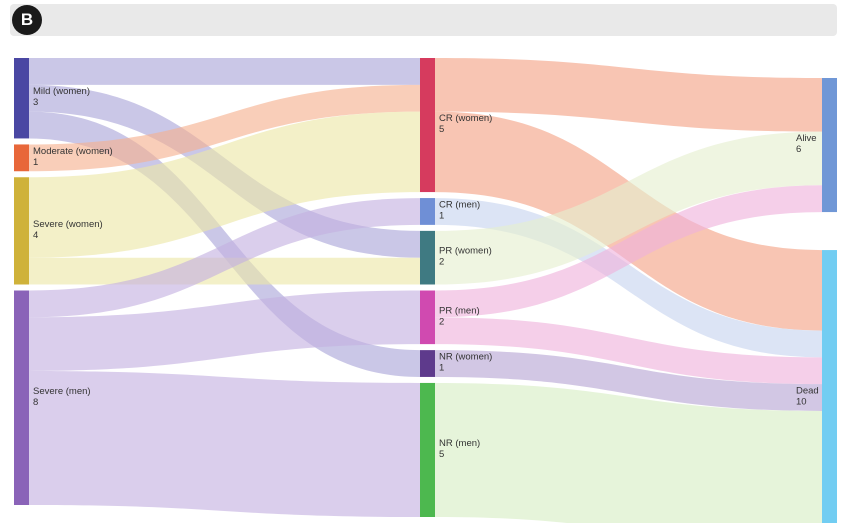 This screenshot has width=851, height=523. What do you see at coordinates (465, 118) in the screenshot?
I see `node-label-cr_women: CR (women)` at bounding box center [465, 118].